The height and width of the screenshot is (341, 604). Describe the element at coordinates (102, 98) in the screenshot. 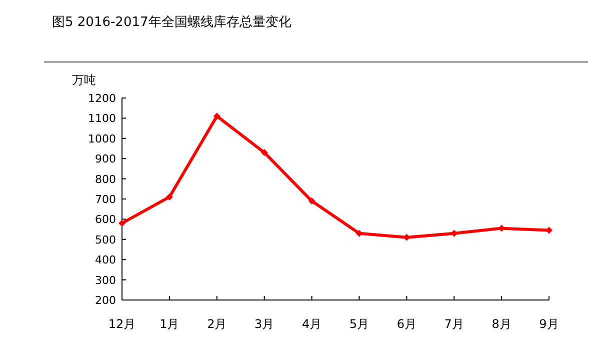

I see `y-tick-label: 1200` at that location.